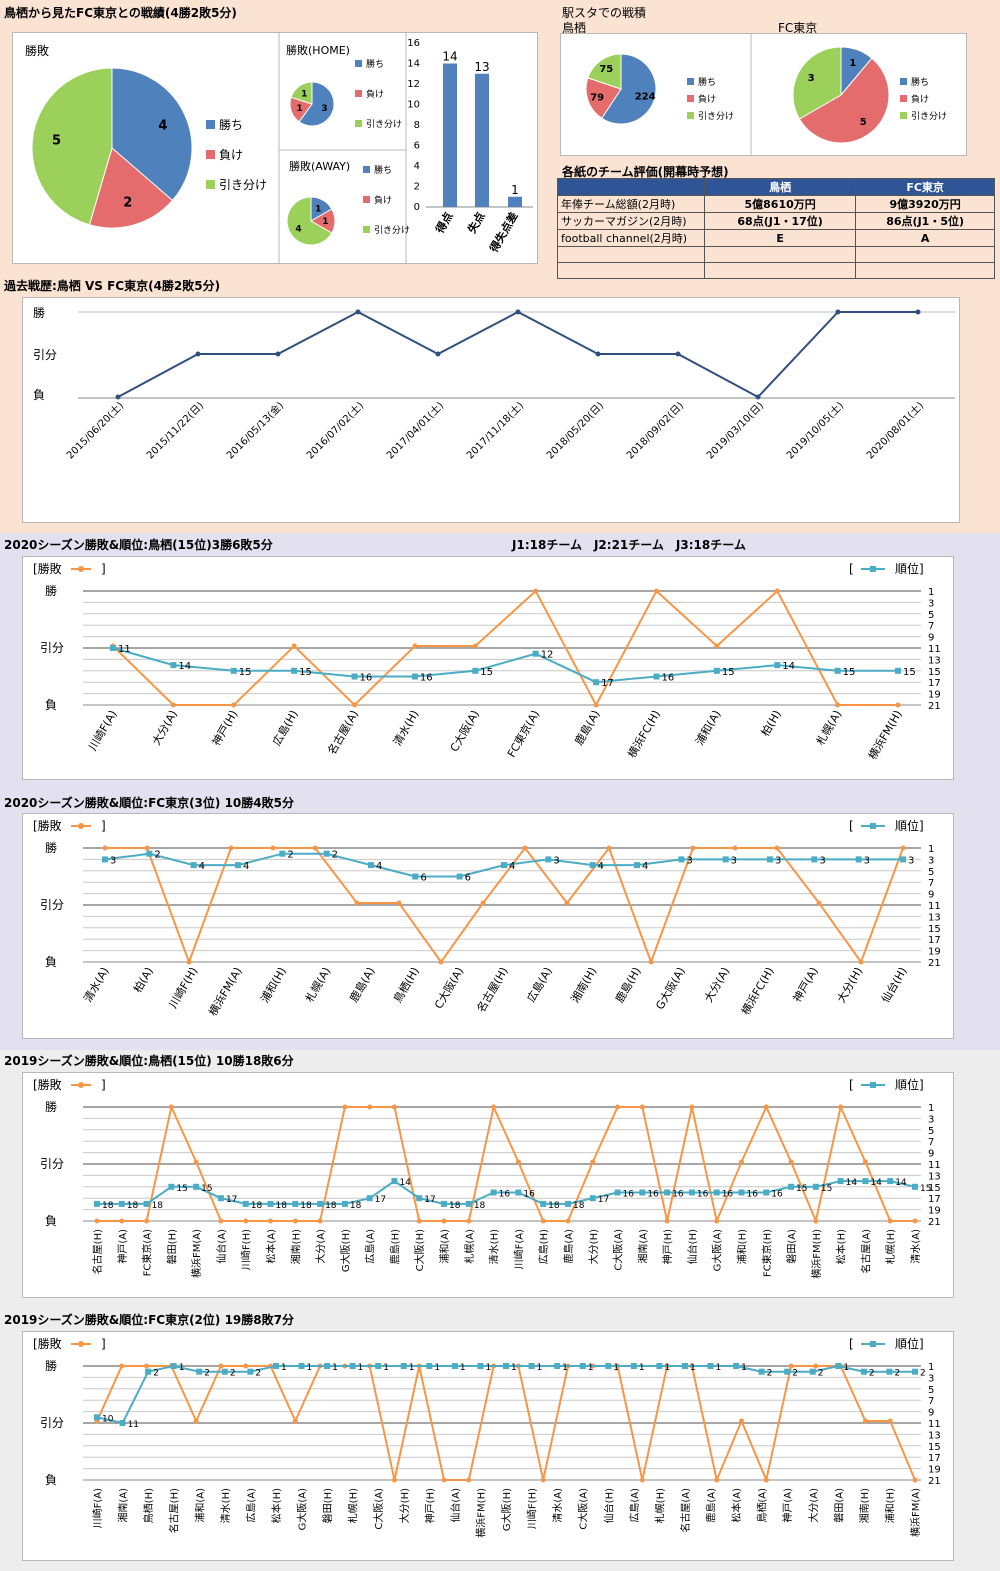 The width and height of the screenshot is (1000, 1571). What do you see at coordinates (384, 124) in the screenshot?
I see `legend-label-draw: 引き分け` at bounding box center [384, 124].